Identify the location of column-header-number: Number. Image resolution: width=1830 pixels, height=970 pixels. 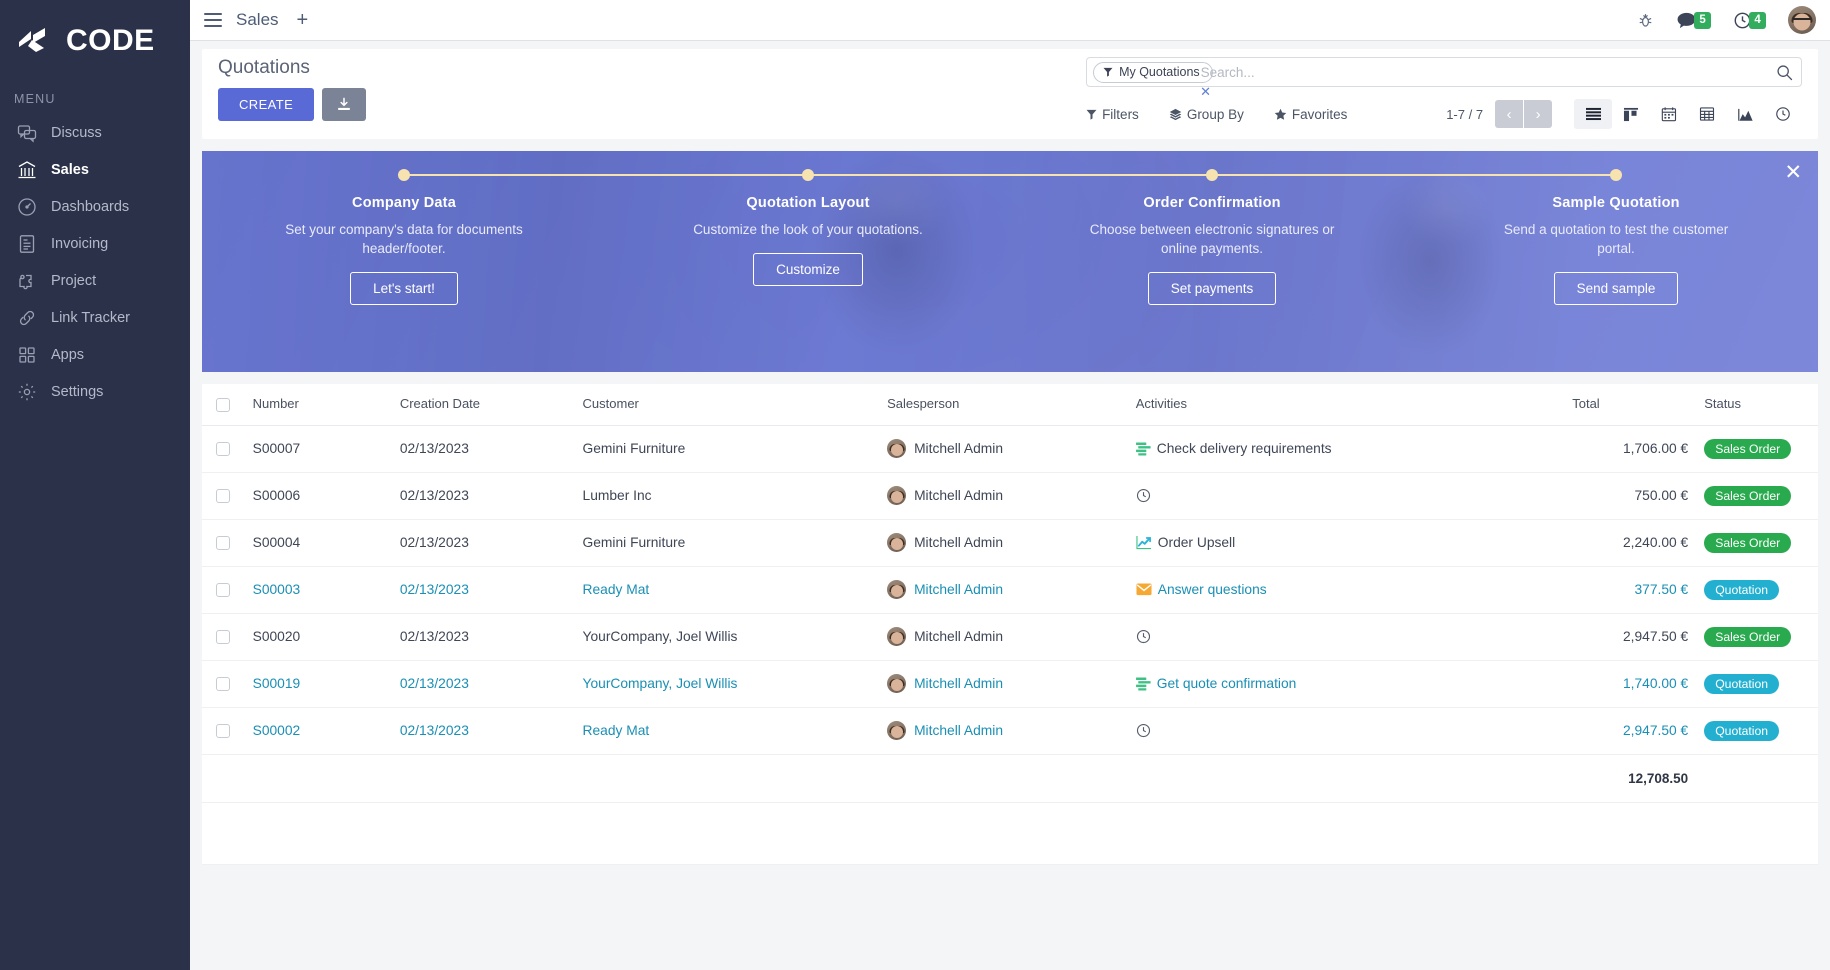
(318, 405).